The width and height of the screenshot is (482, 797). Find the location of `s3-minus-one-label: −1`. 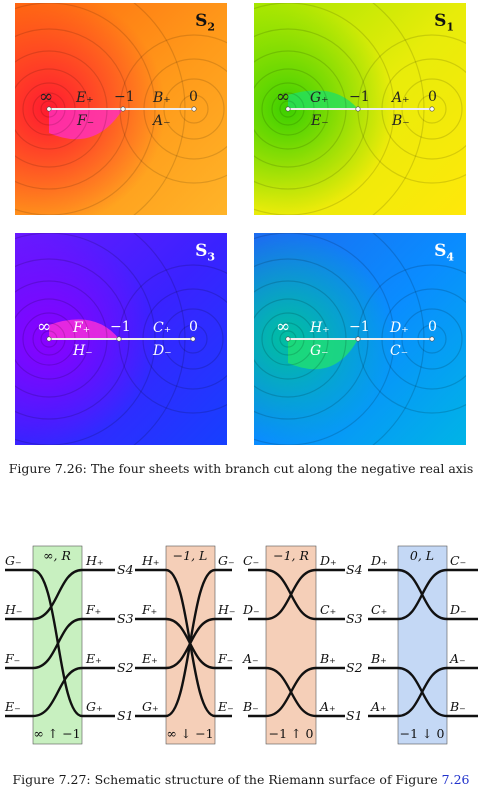

s3-minus-one-label: −1 is located at coordinates (120, 327).